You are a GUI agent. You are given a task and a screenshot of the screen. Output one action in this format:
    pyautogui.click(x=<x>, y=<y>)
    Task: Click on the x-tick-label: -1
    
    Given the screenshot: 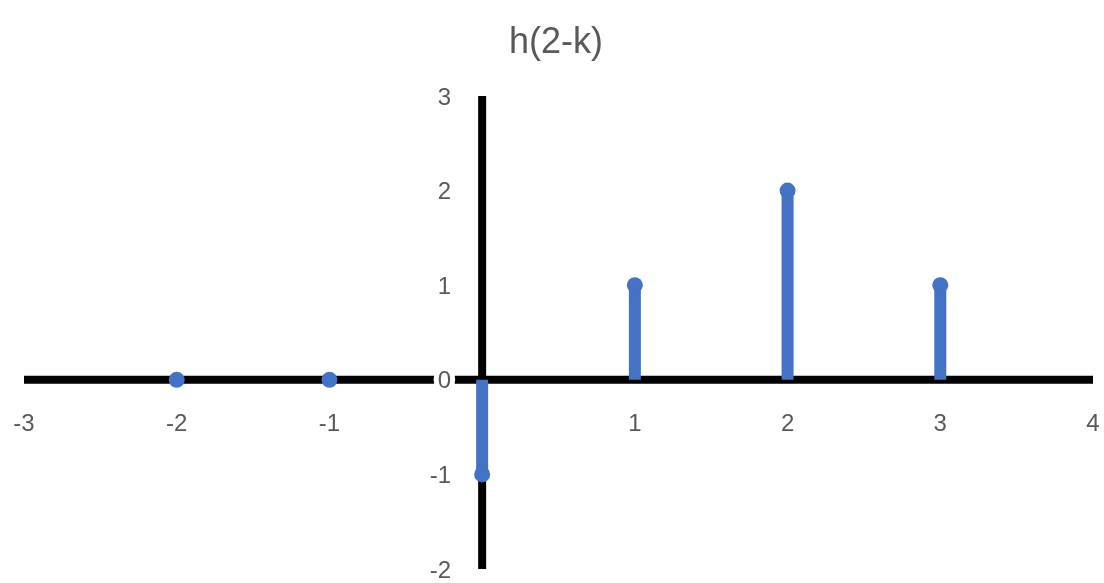 What is the action you would take?
    pyautogui.click(x=329, y=423)
    